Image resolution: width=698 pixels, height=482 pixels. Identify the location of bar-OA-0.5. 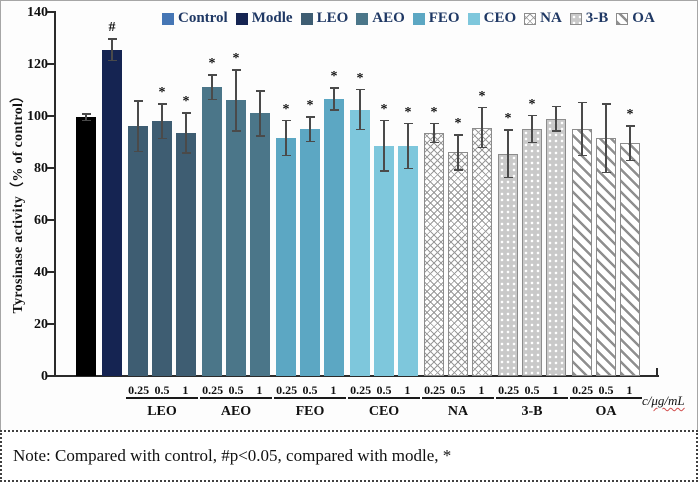
(606, 257).